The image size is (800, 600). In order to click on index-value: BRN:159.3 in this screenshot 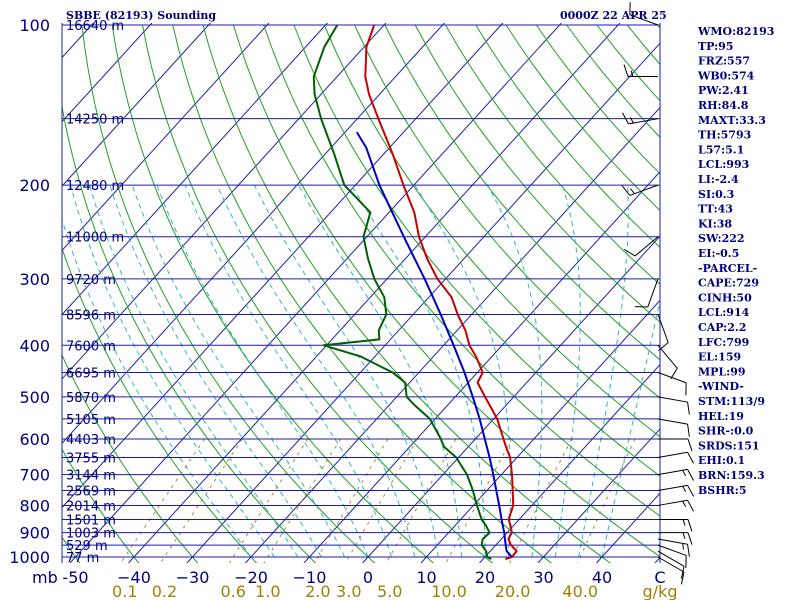, I will do `click(731, 475)`.